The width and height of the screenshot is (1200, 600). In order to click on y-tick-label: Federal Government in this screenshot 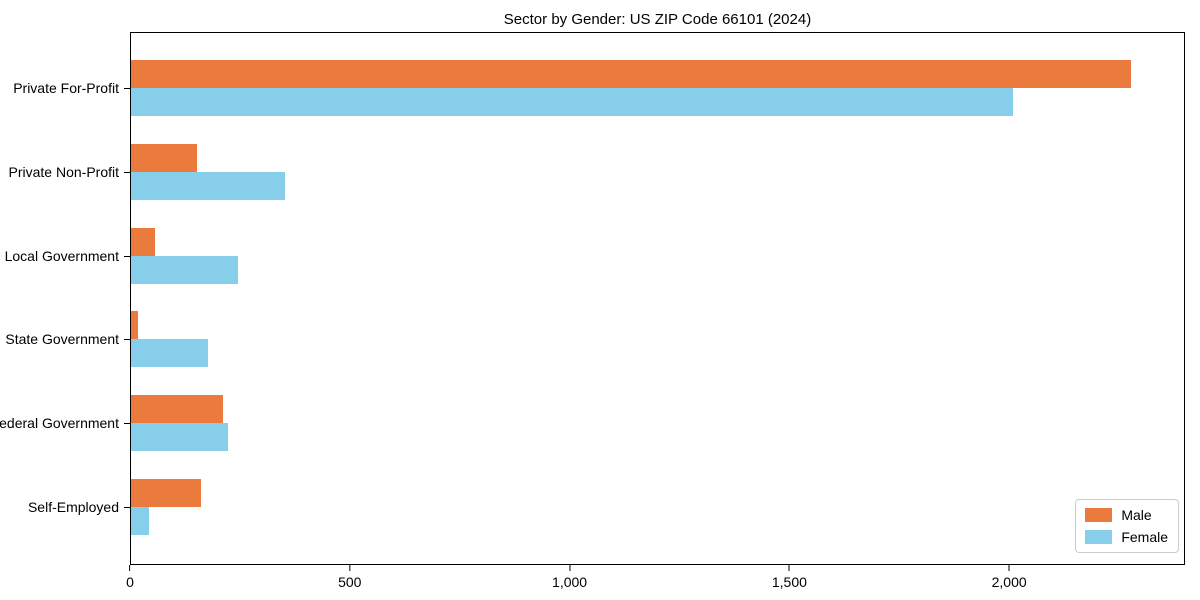, I will do `click(59, 423)`.